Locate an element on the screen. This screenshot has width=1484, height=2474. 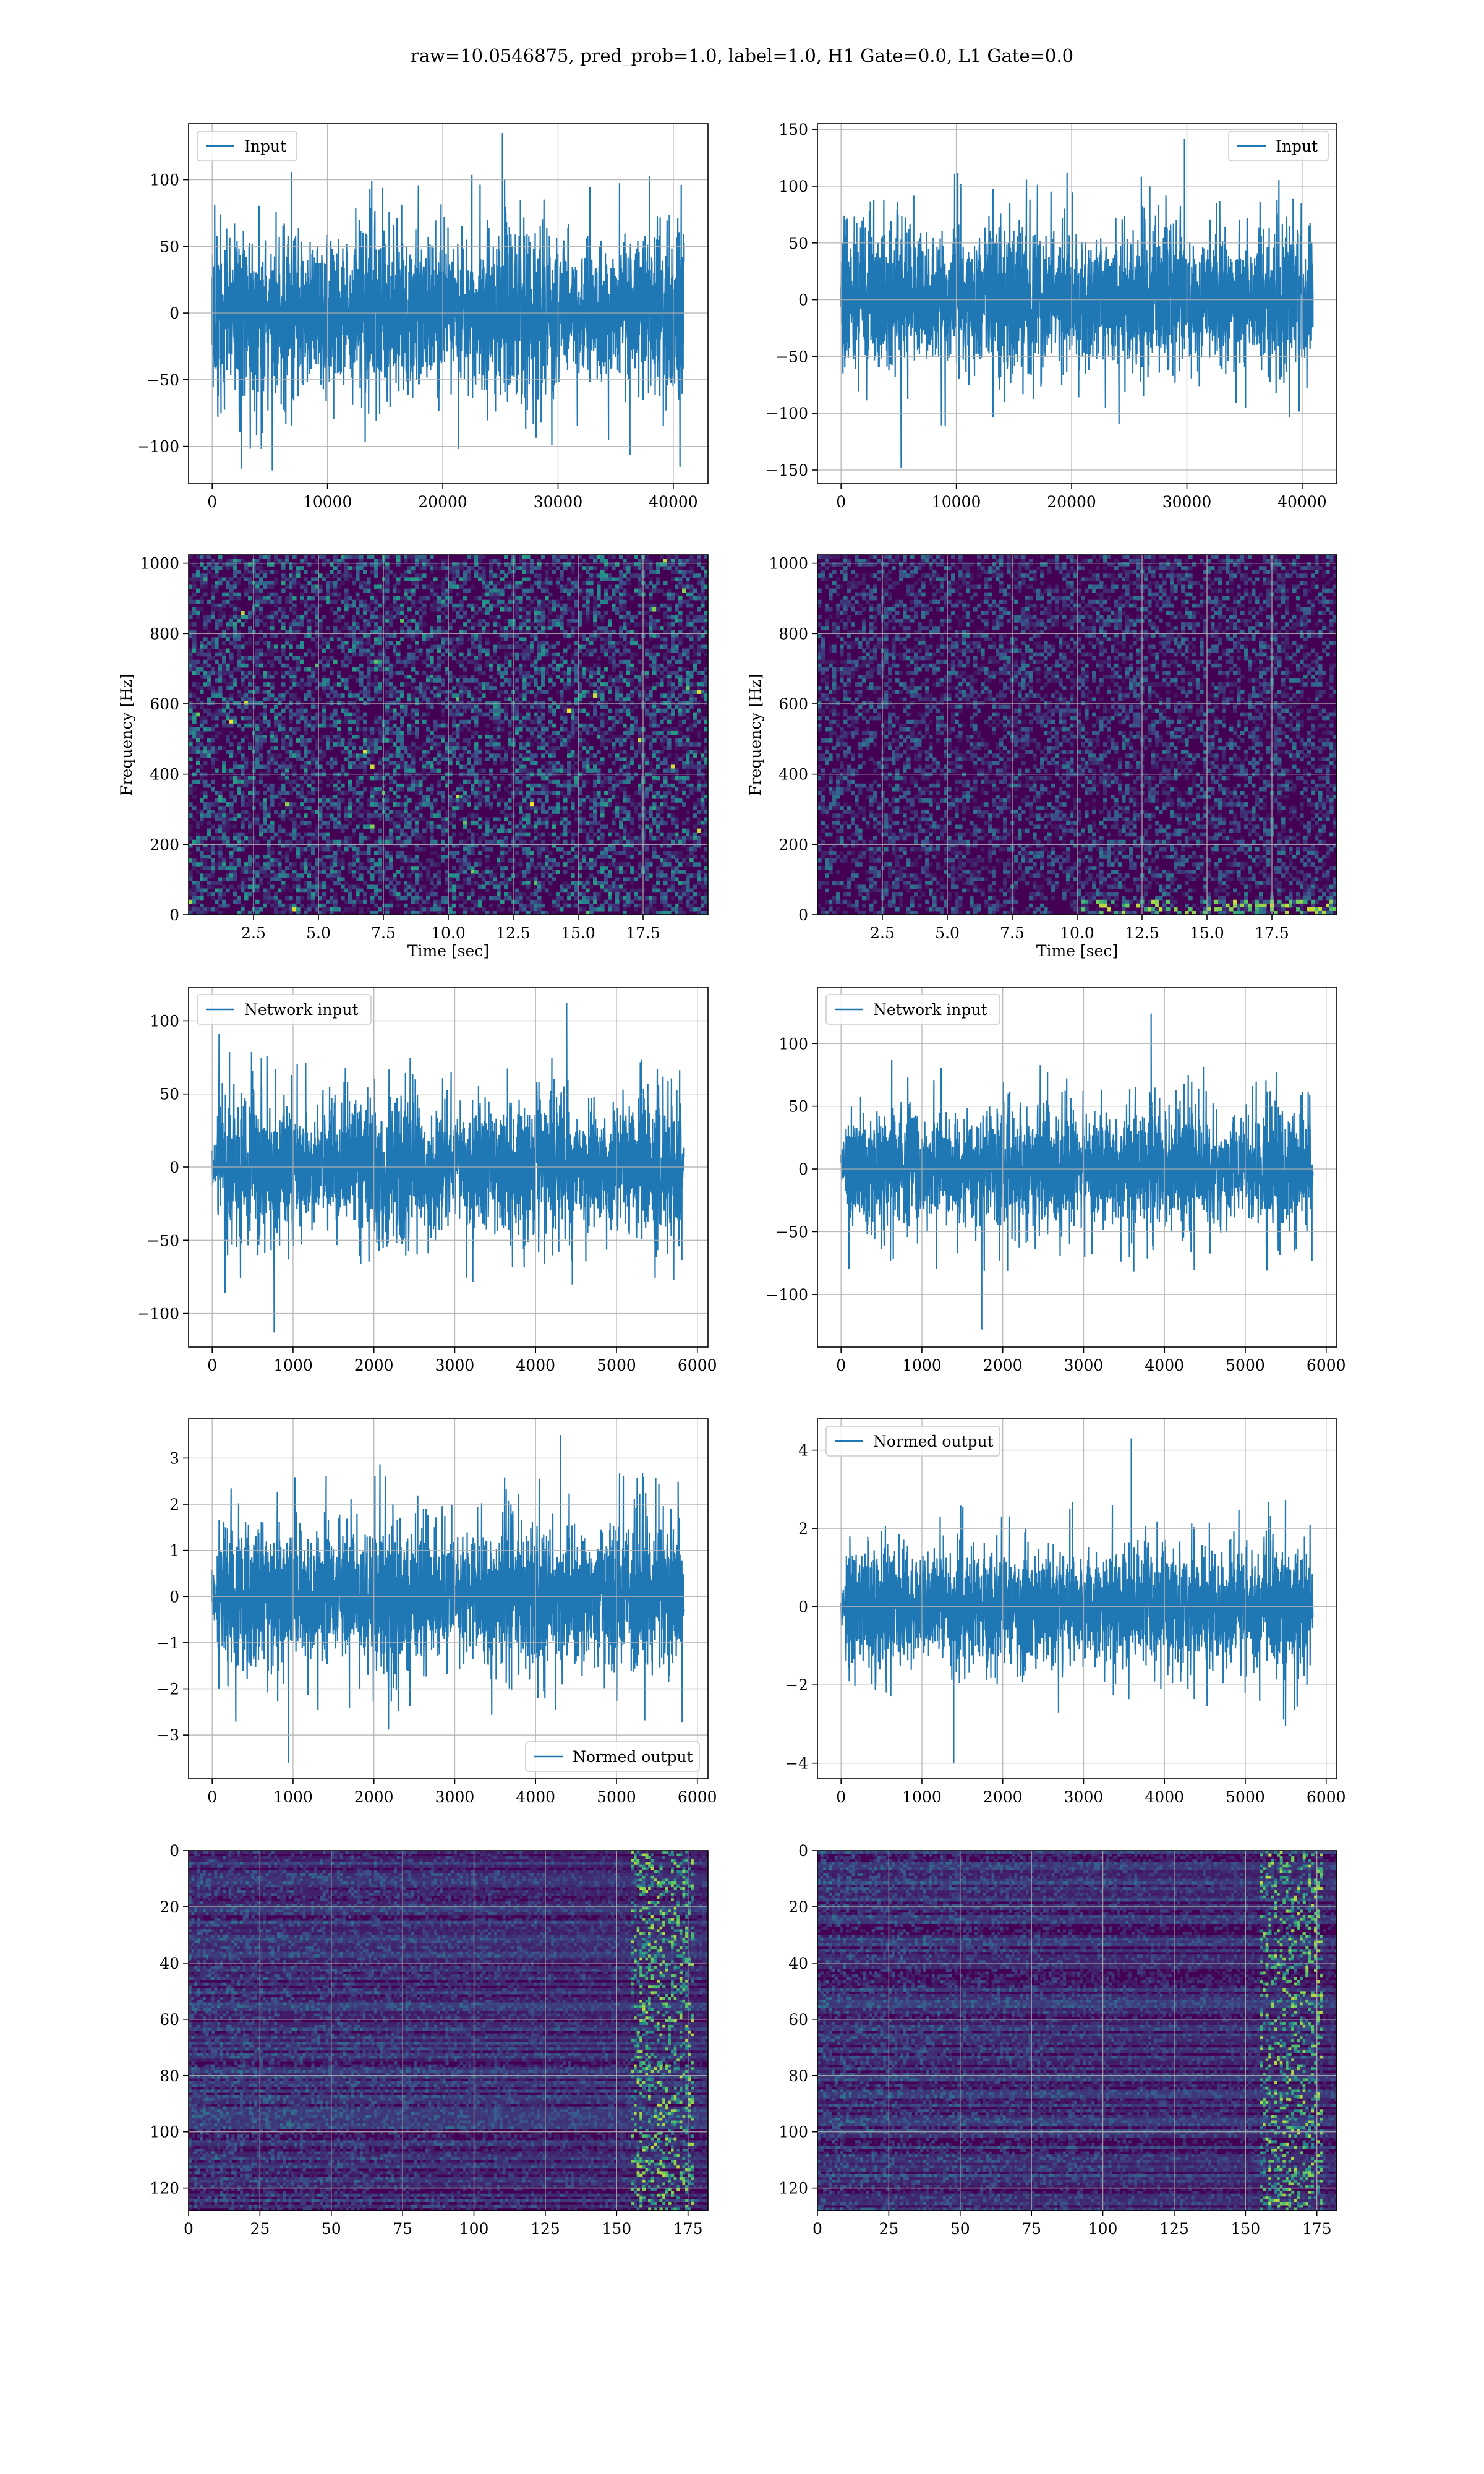
legend-label: Input is located at coordinates (1297, 146).